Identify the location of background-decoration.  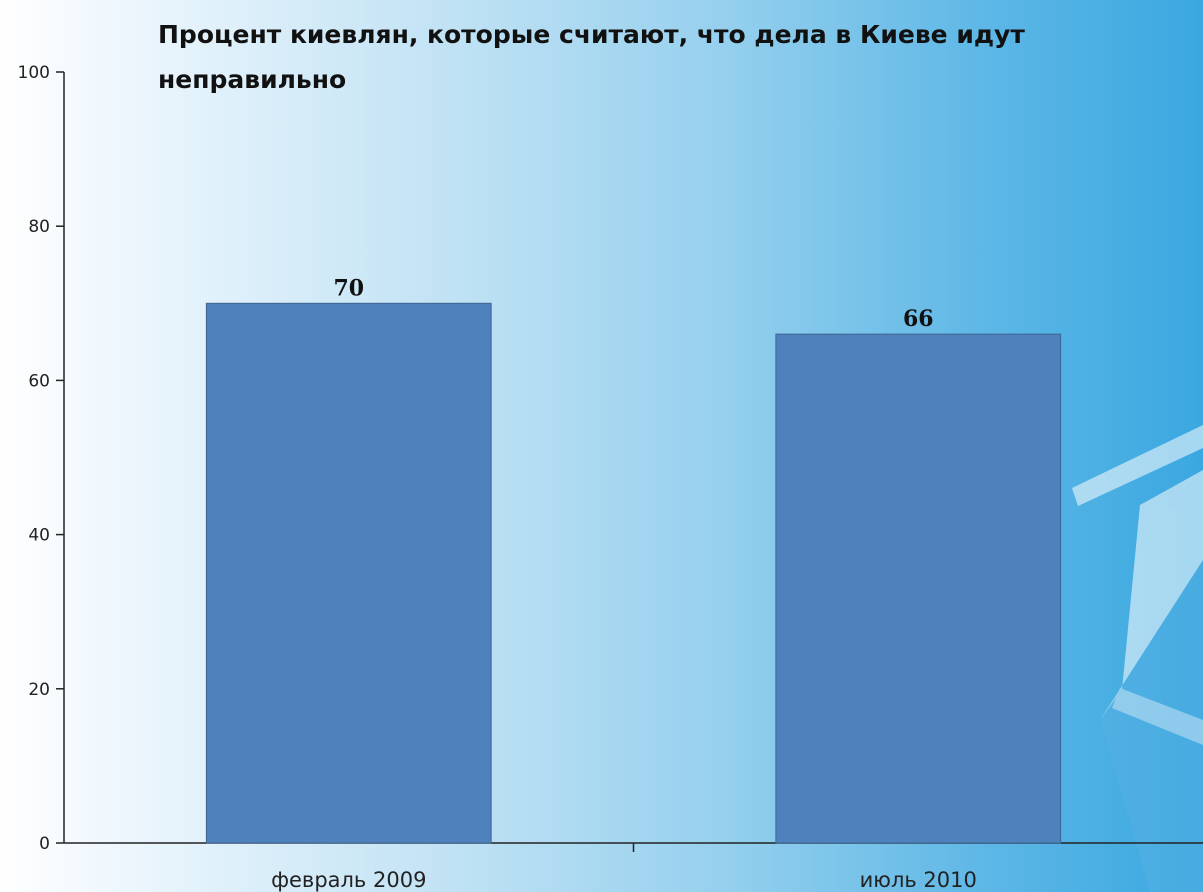
(1137, 585).